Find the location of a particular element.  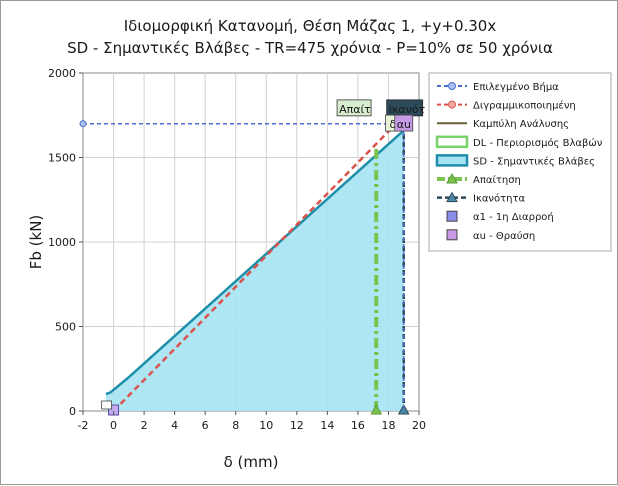

x-tick-label: 14 is located at coordinates (327, 425).